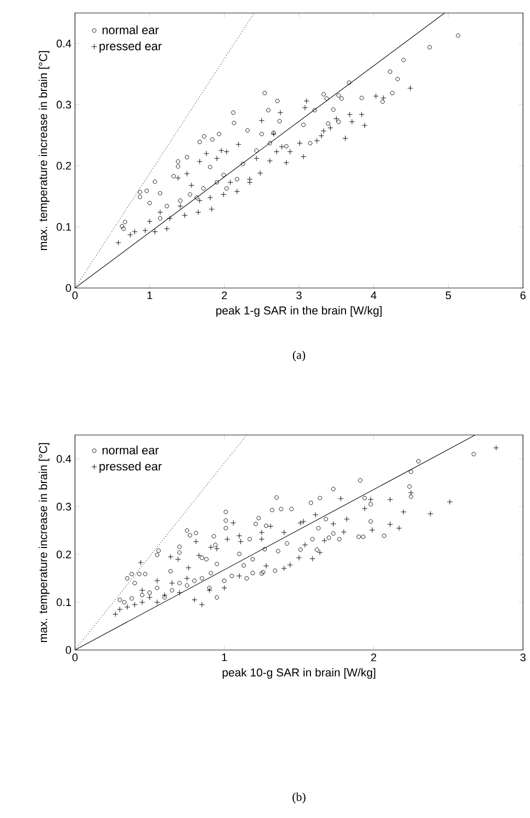  What do you see at coordinates (448, 296) in the screenshot?
I see `x-tick-label: 5` at bounding box center [448, 296].